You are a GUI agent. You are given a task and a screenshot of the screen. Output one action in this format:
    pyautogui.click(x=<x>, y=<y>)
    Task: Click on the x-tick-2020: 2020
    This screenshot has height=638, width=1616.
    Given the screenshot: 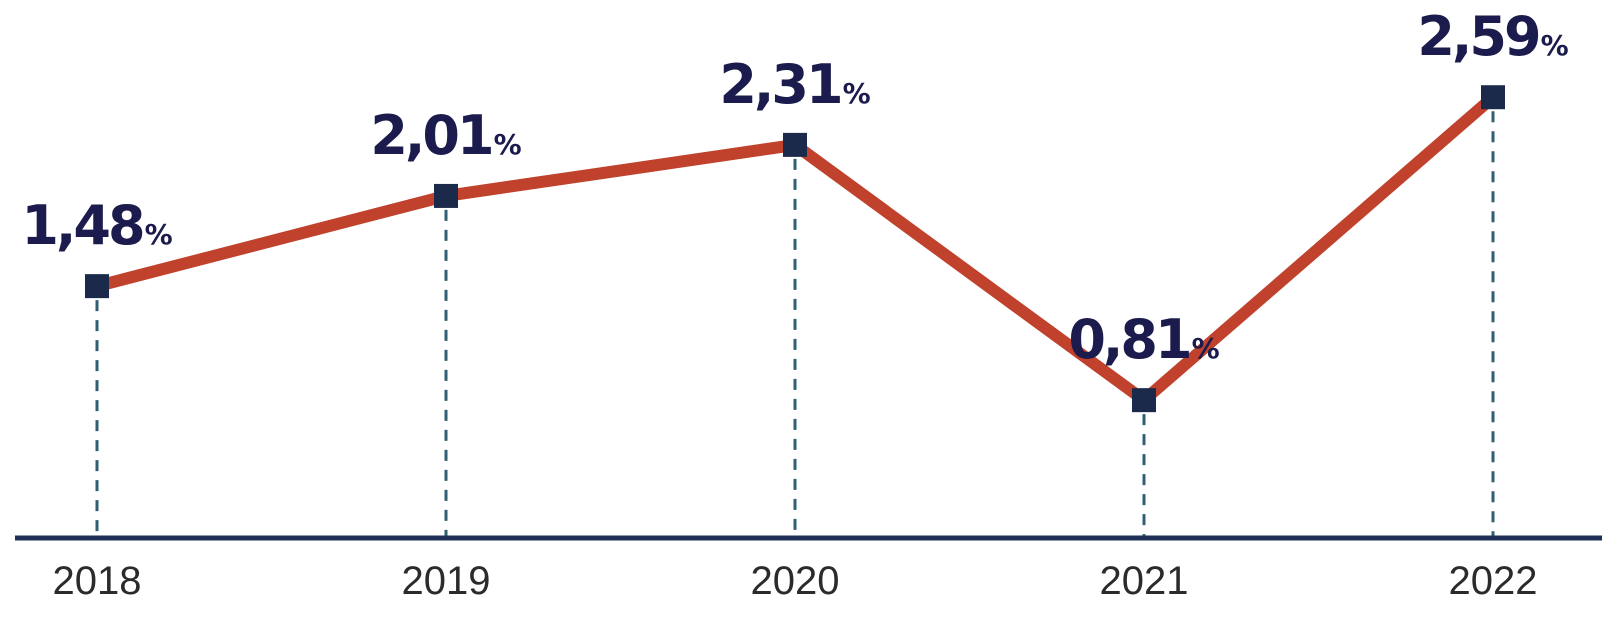 What is the action you would take?
    pyautogui.click(x=795, y=581)
    